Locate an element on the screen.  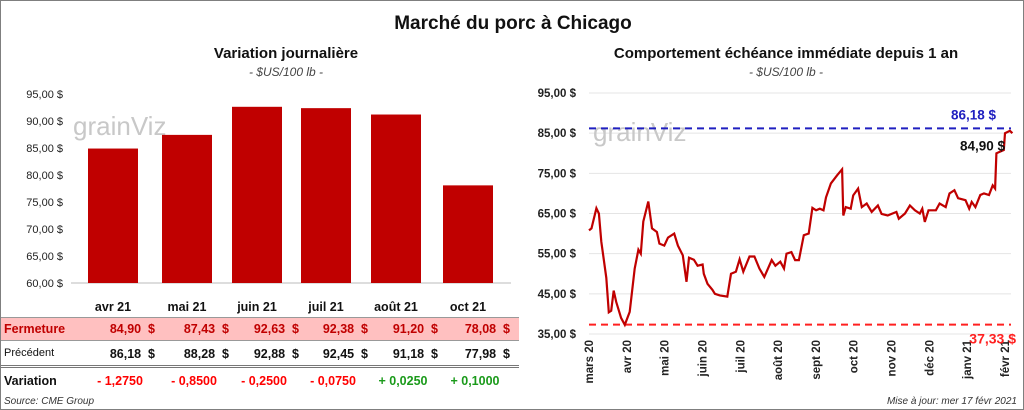
table-cell: - 1,2750 is located at coordinates (120, 381).